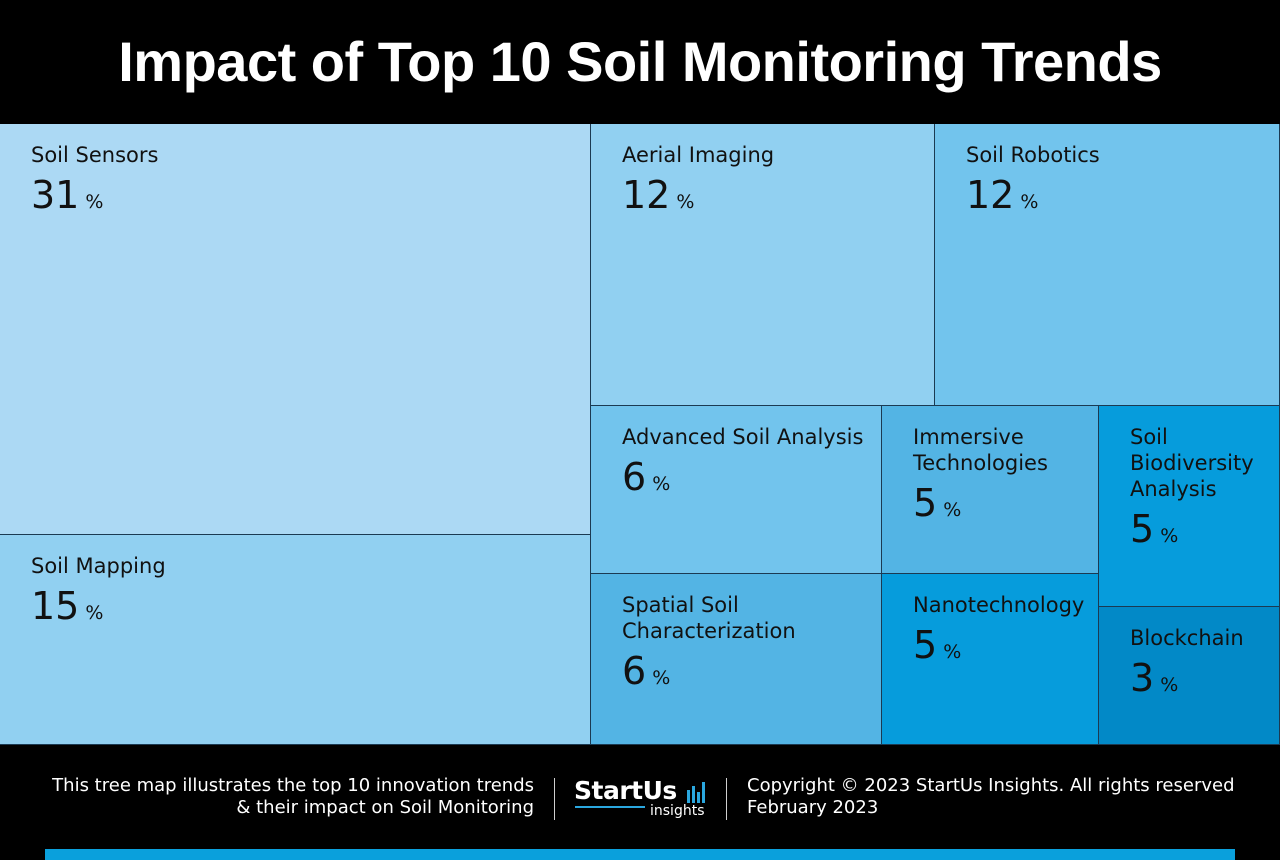 This screenshot has width=1280, height=860. I want to click on tile-label: Soil Mapping 15%, so click(305, 594).